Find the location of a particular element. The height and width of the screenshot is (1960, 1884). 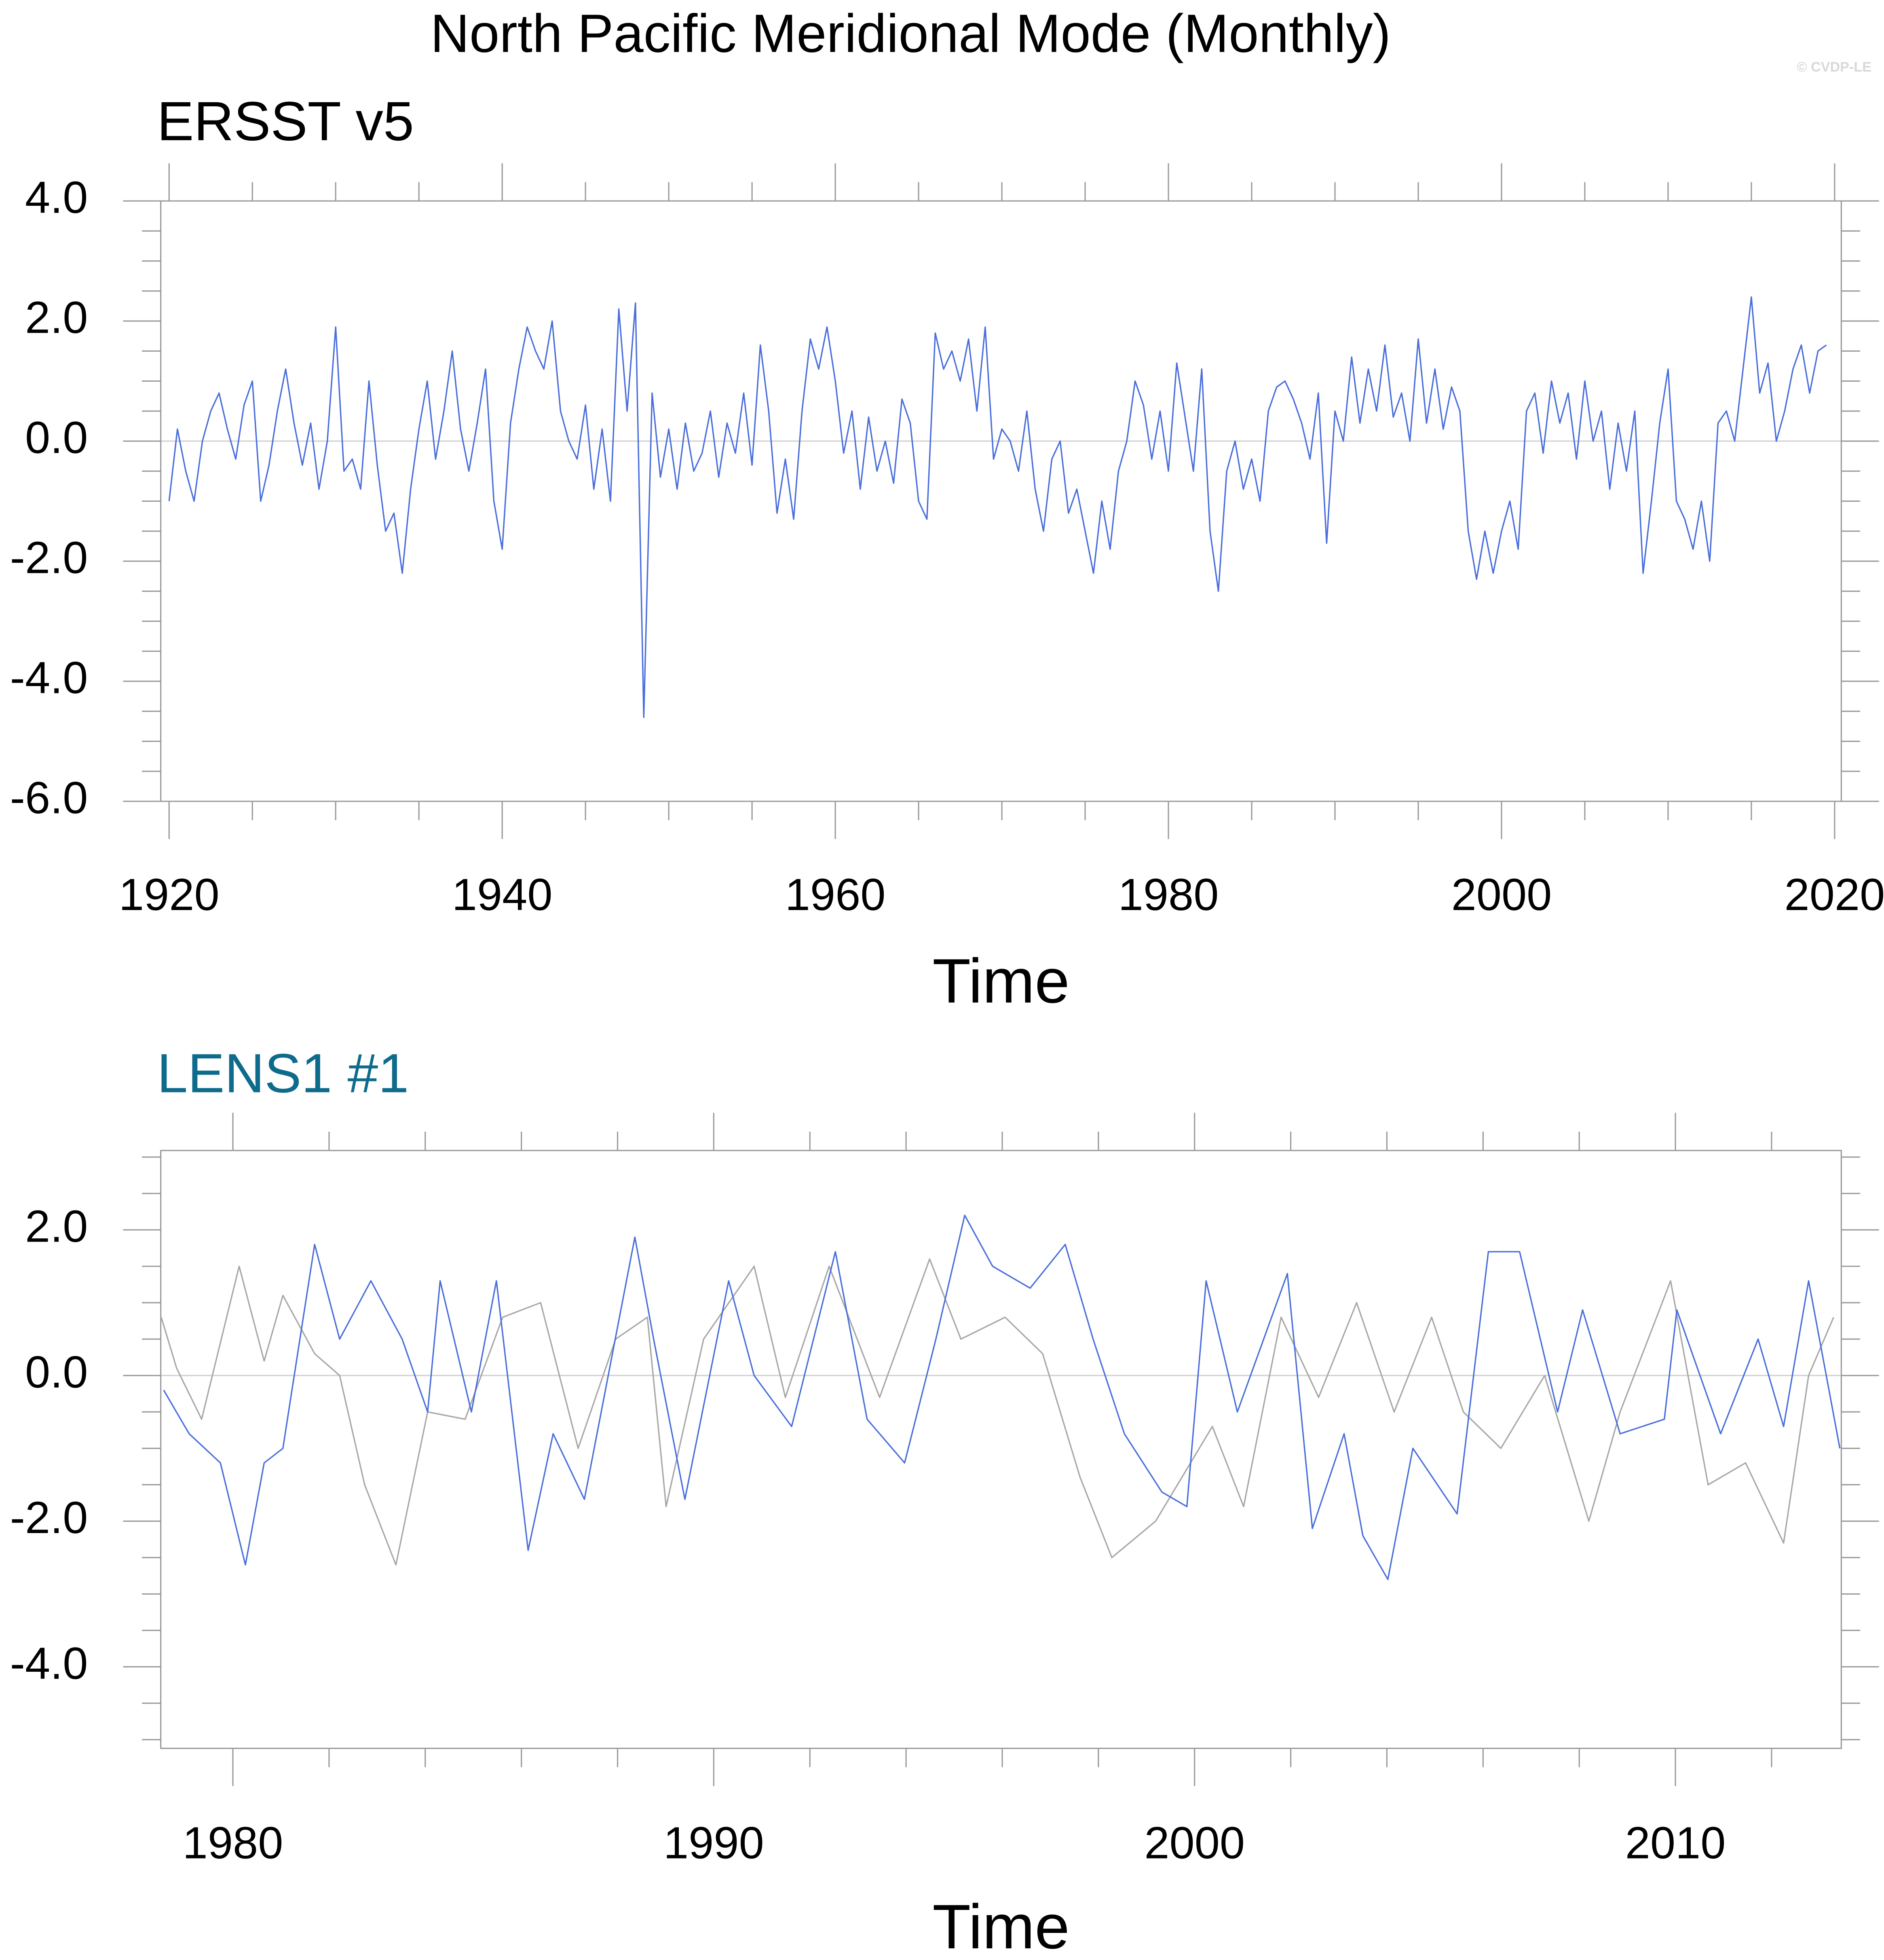

x-tick-label: 1940 is located at coordinates (503, 894).